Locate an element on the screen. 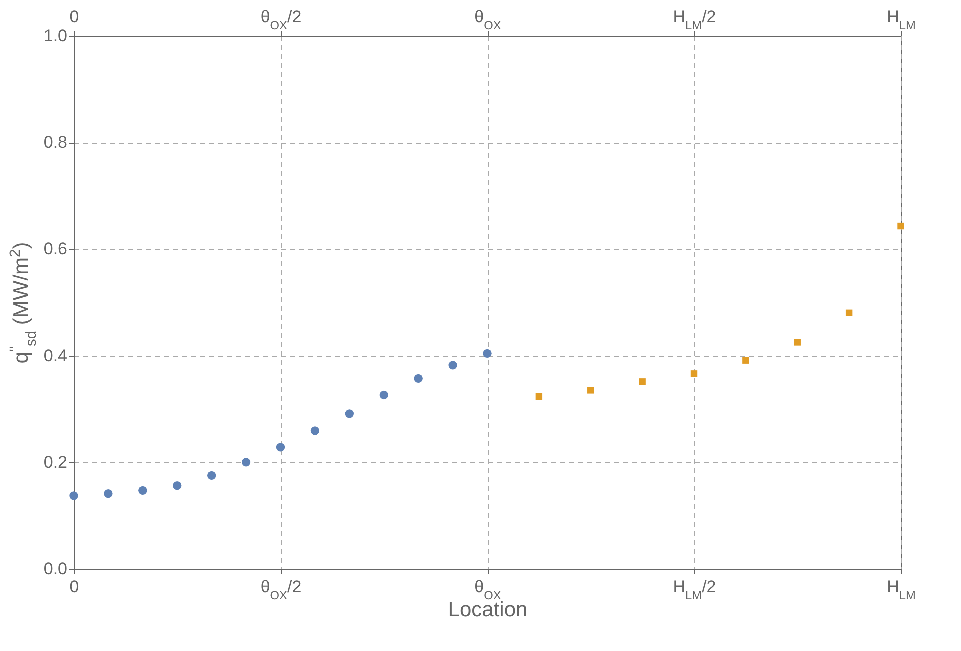 This screenshot has height=651, width=961. y-tick-label: 0.8 is located at coordinates (56, 142).